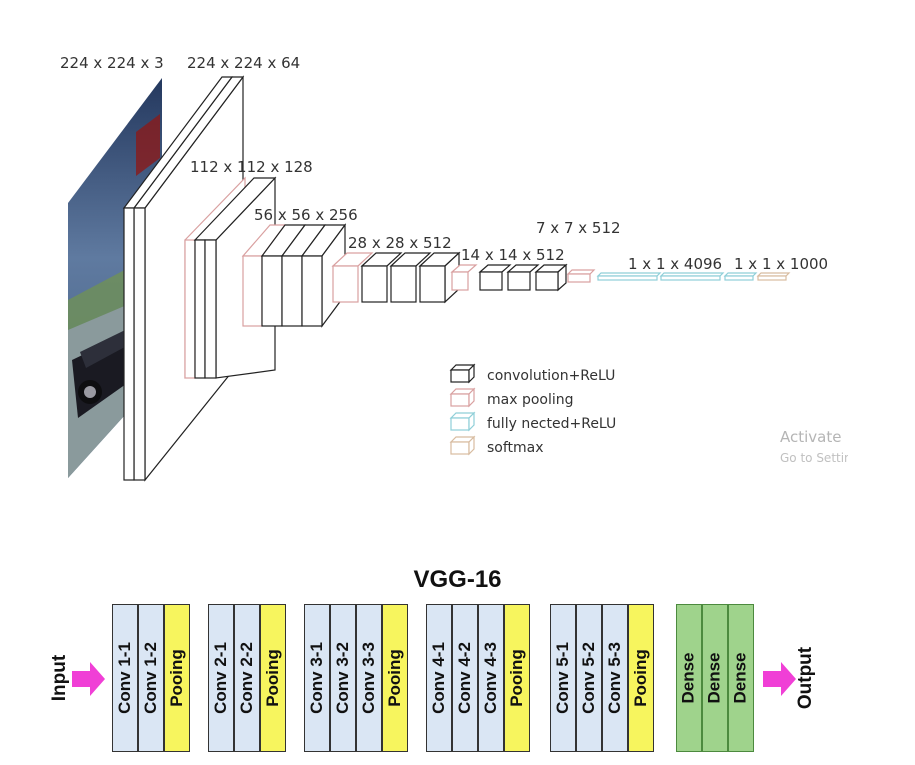 The image size is (915, 765). What do you see at coordinates (675, 264) in the screenshot?
I see `dim-label-fc: 1 x 1 x 4096` at bounding box center [675, 264].